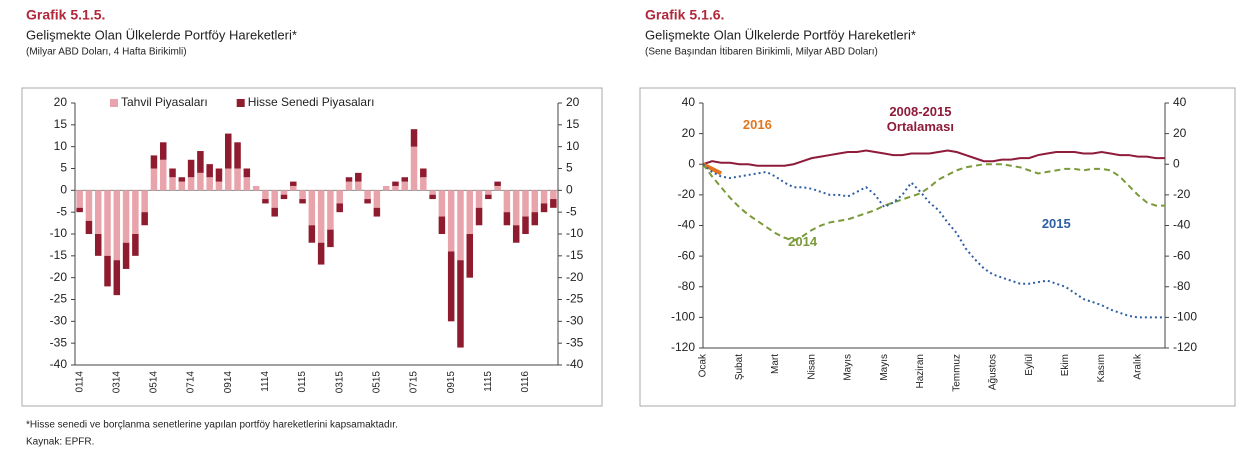 This screenshot has width=1247, height=449. What do you see at coordinates (920, 119) in the screenshot?
I see `series-label: 2008-2015 Ortalaması` at bounding box center [920, 119].